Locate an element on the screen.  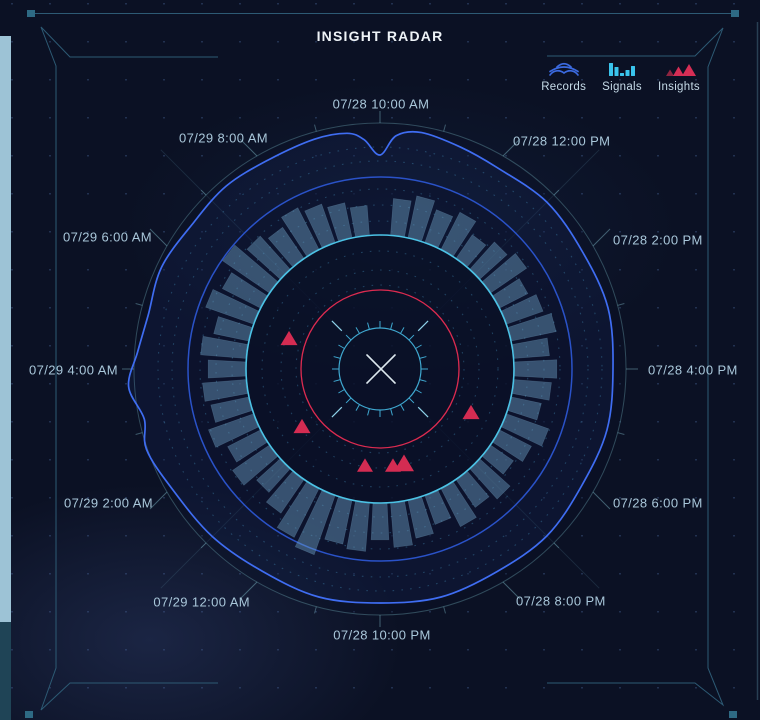
bar-chart-icon is located at coordinates (622, 69).